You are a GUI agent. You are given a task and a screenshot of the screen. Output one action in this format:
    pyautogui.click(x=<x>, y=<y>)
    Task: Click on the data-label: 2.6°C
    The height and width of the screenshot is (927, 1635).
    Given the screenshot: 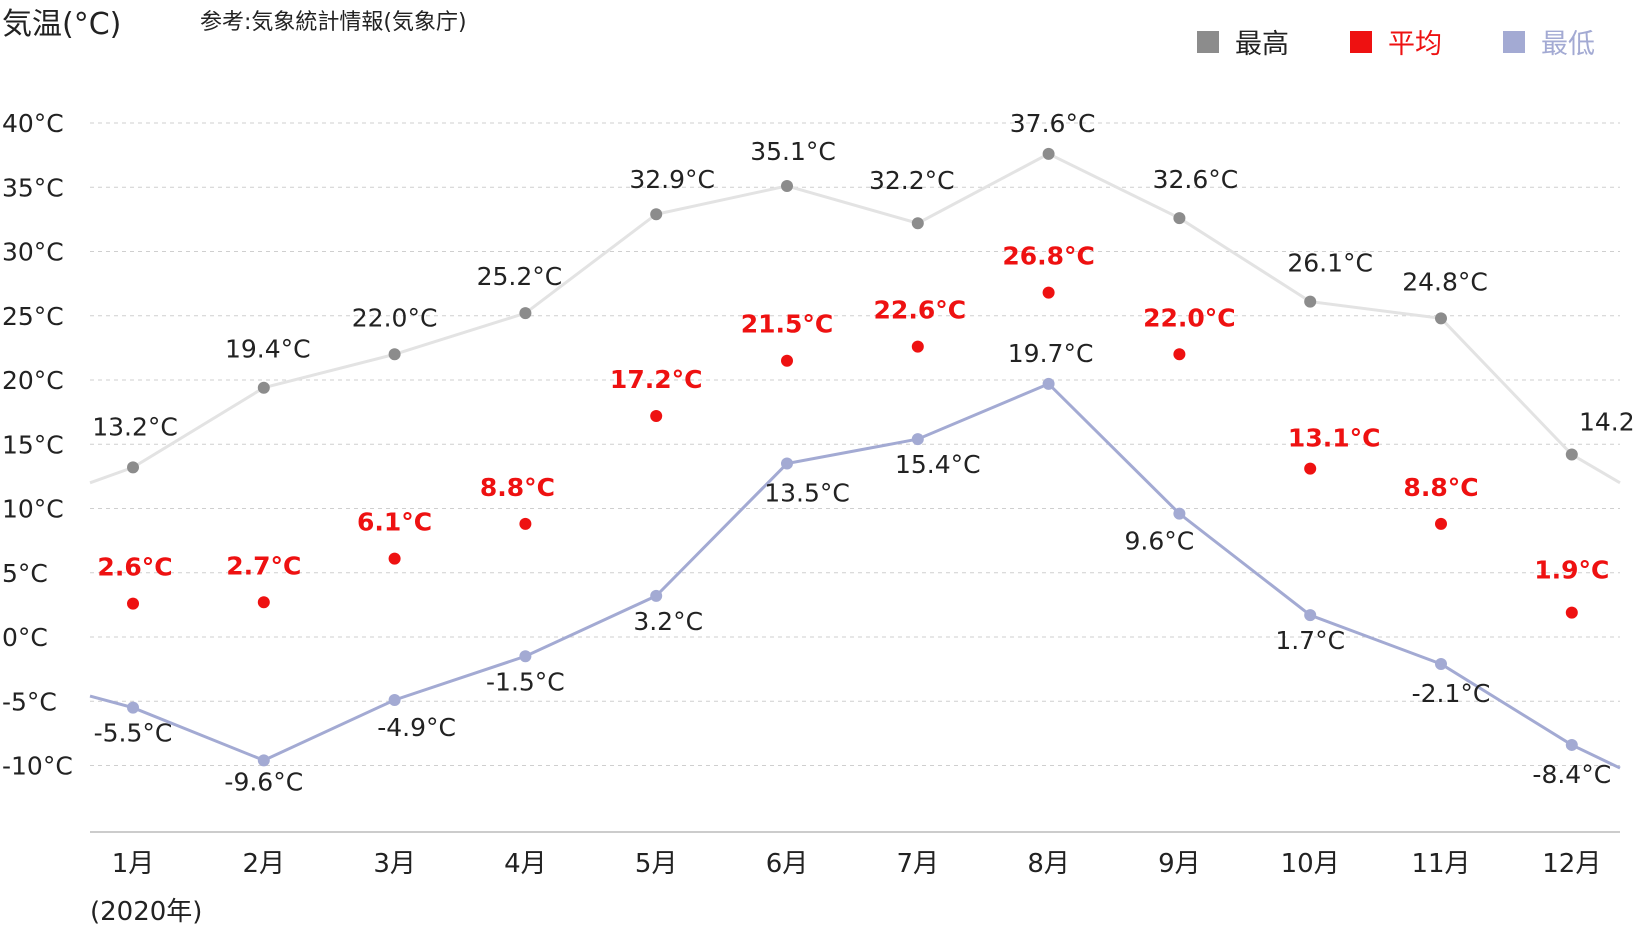 What is the action you would take?
    pyautogui.click(x=134, y=567)
    